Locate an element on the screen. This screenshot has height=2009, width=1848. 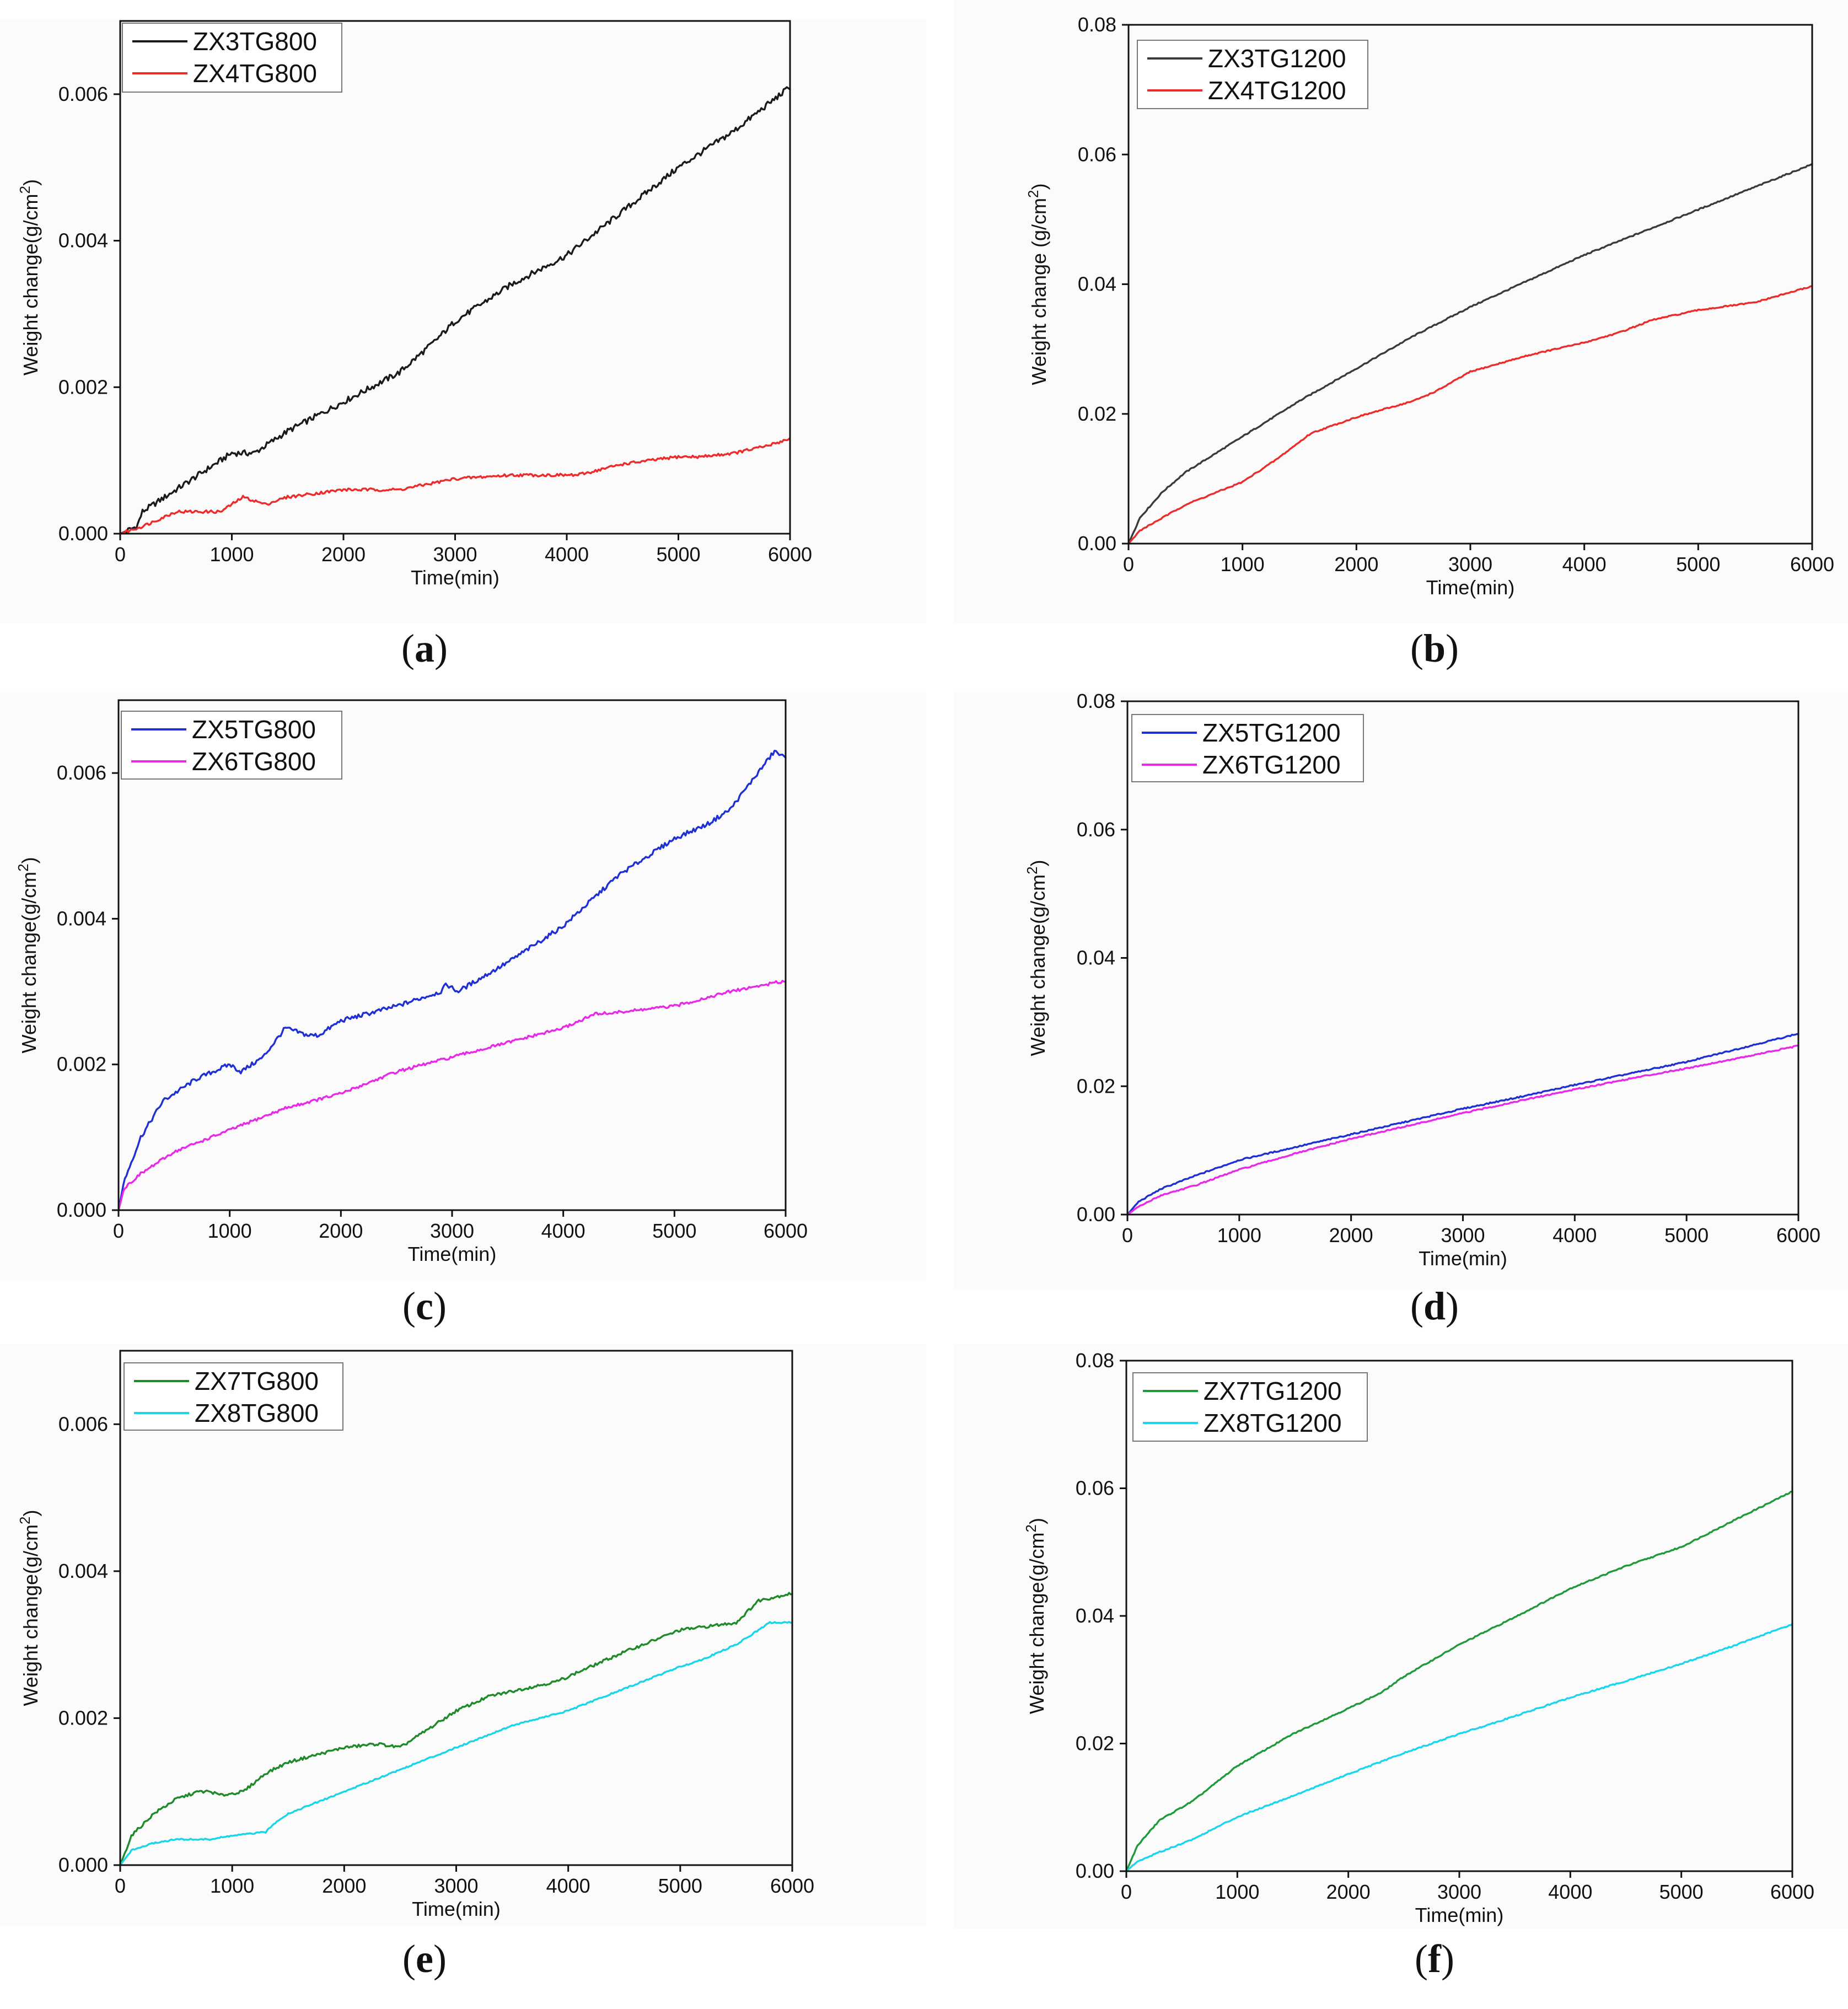
caption-letter: d is located at coordinates (1434, 1306).